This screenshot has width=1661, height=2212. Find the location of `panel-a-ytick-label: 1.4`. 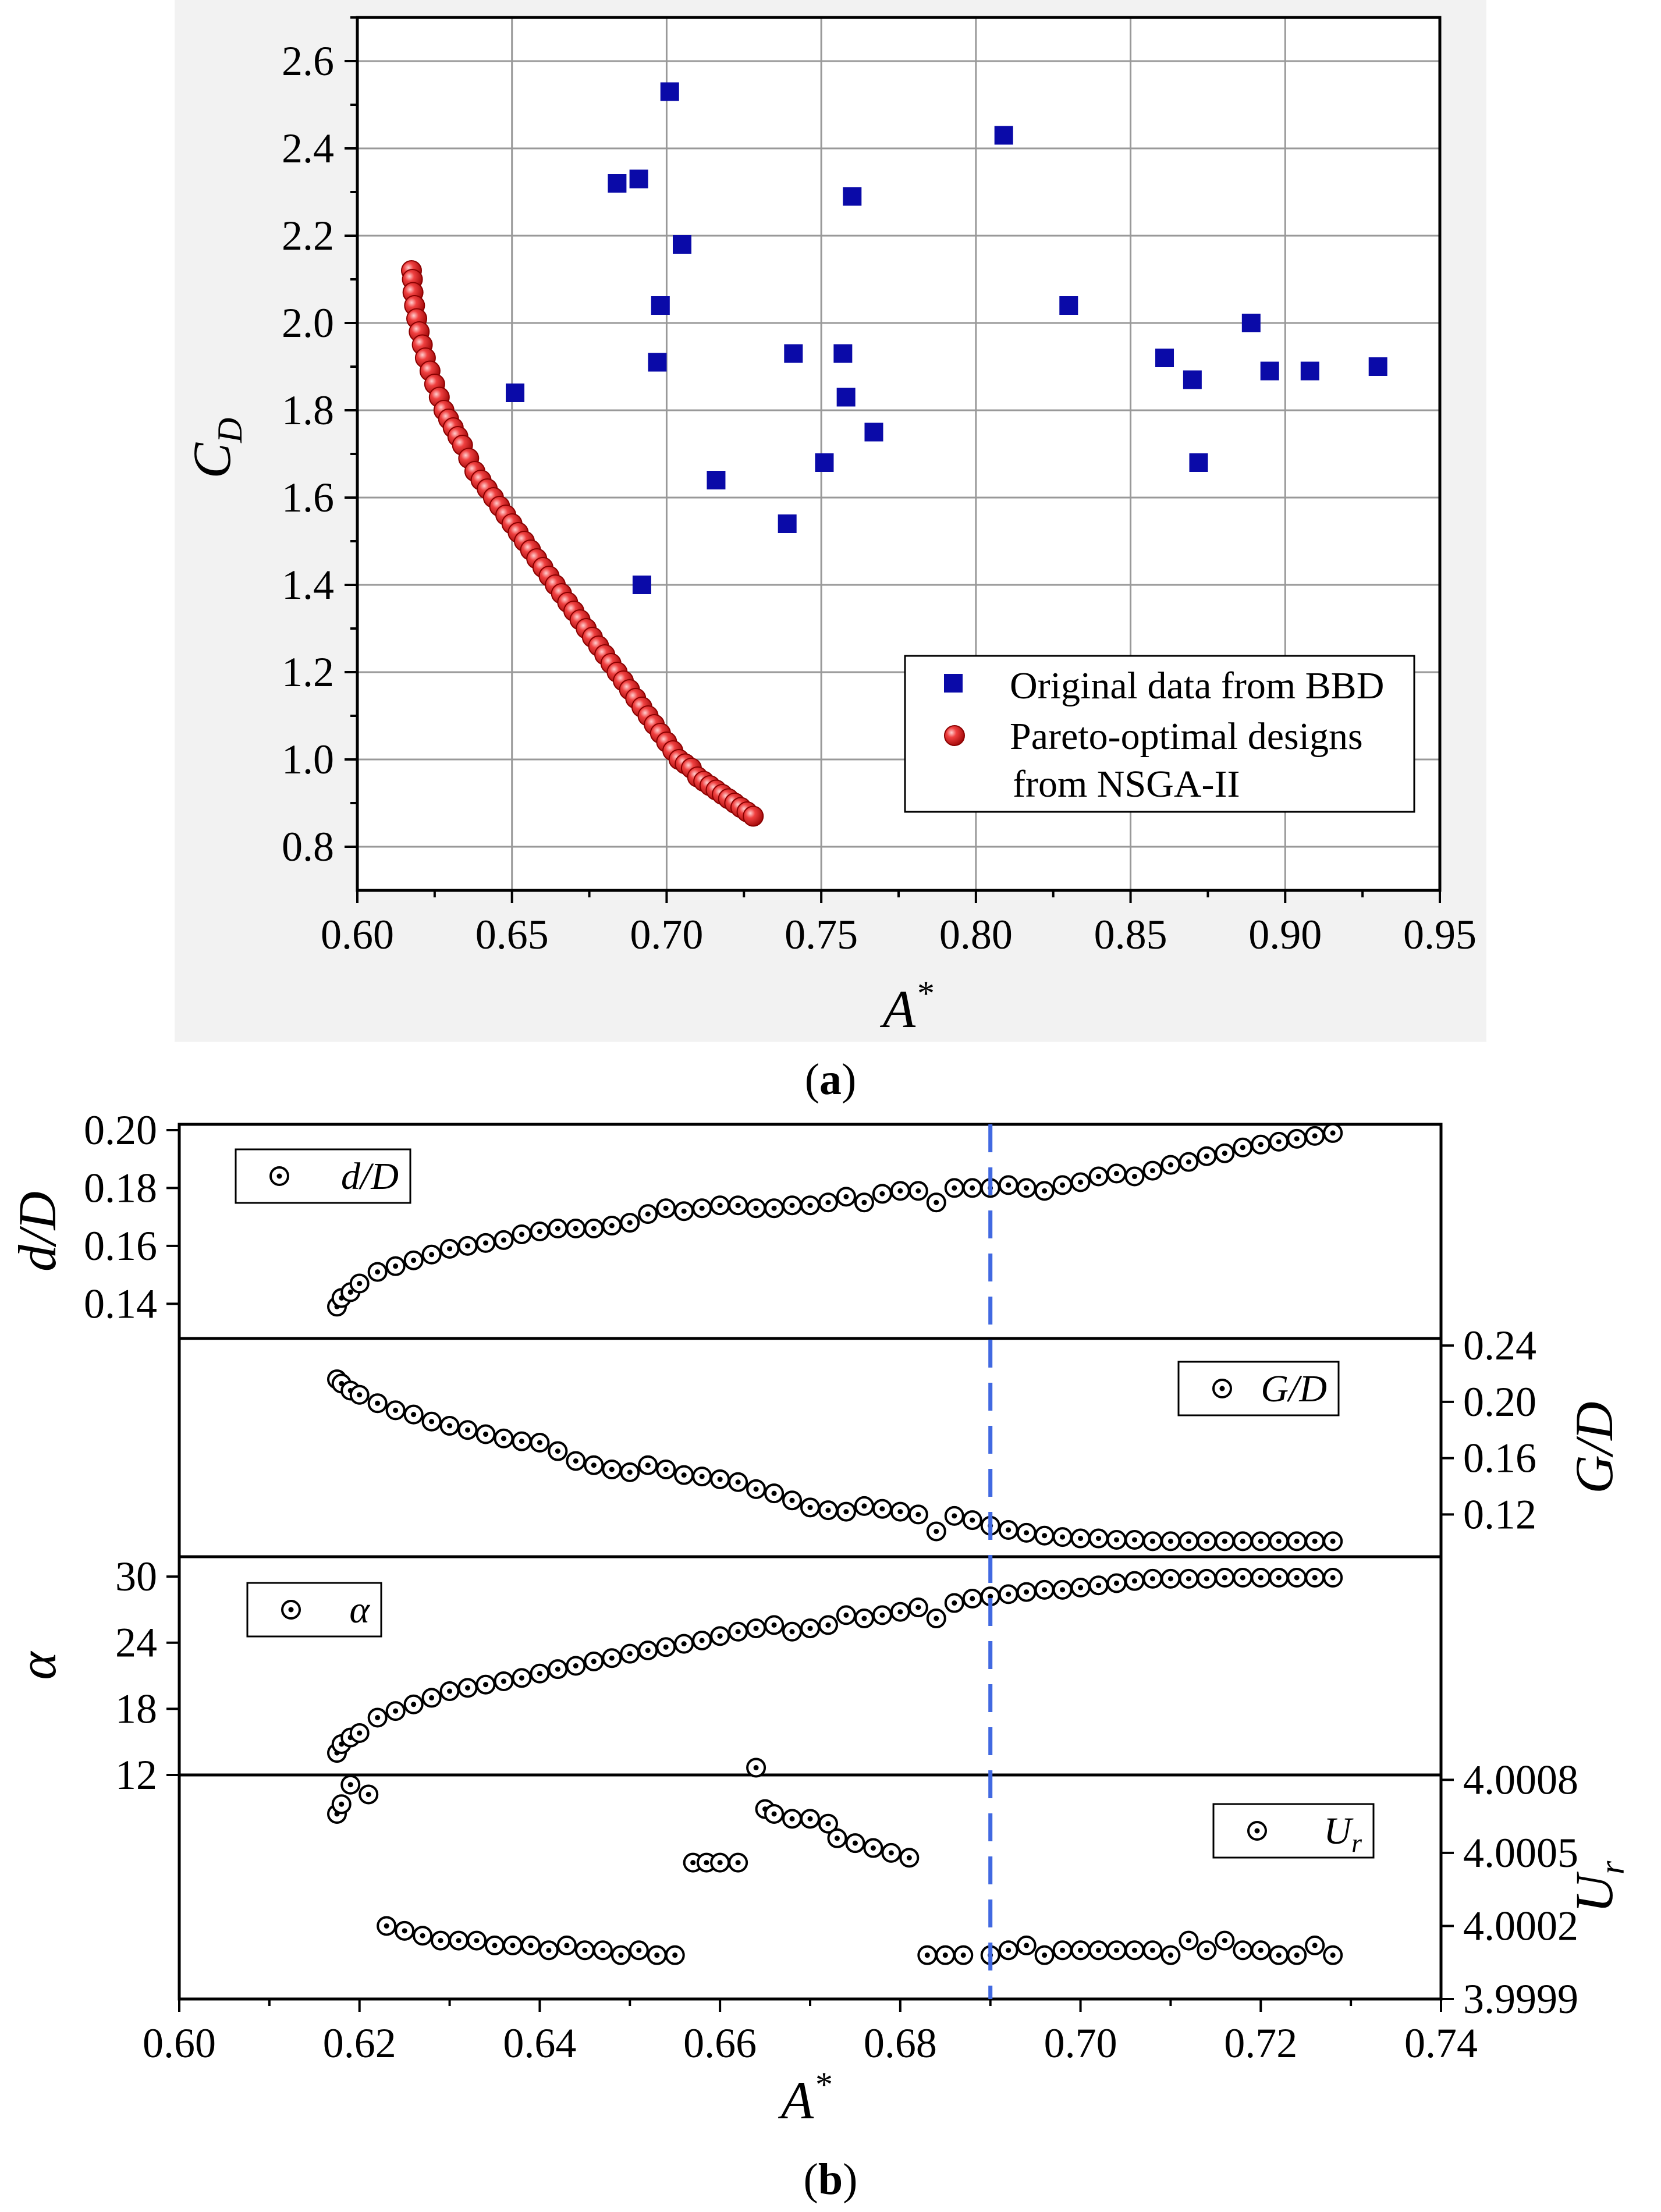

panel-a-ytick-label: 1.4 is located at coordinates (308, 585).